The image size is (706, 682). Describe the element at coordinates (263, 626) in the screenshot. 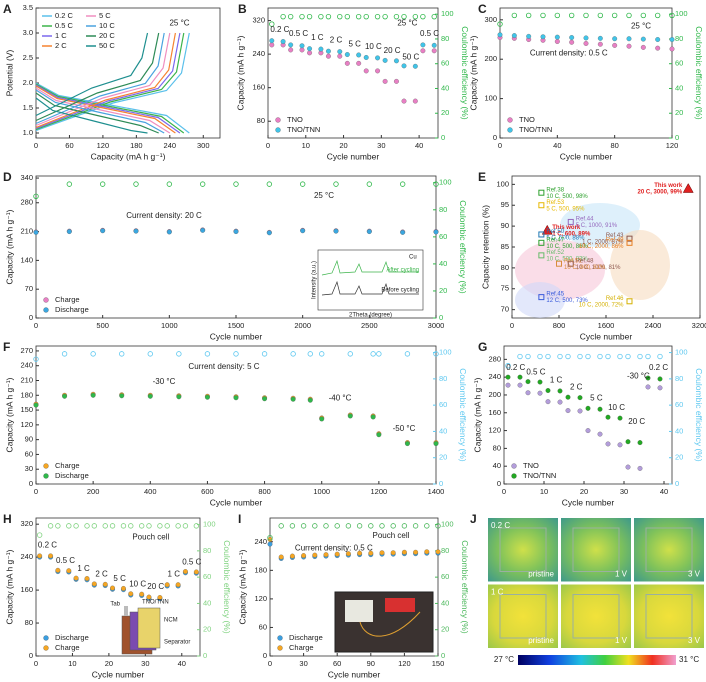

I see `y-tick-label: 60` at that location.